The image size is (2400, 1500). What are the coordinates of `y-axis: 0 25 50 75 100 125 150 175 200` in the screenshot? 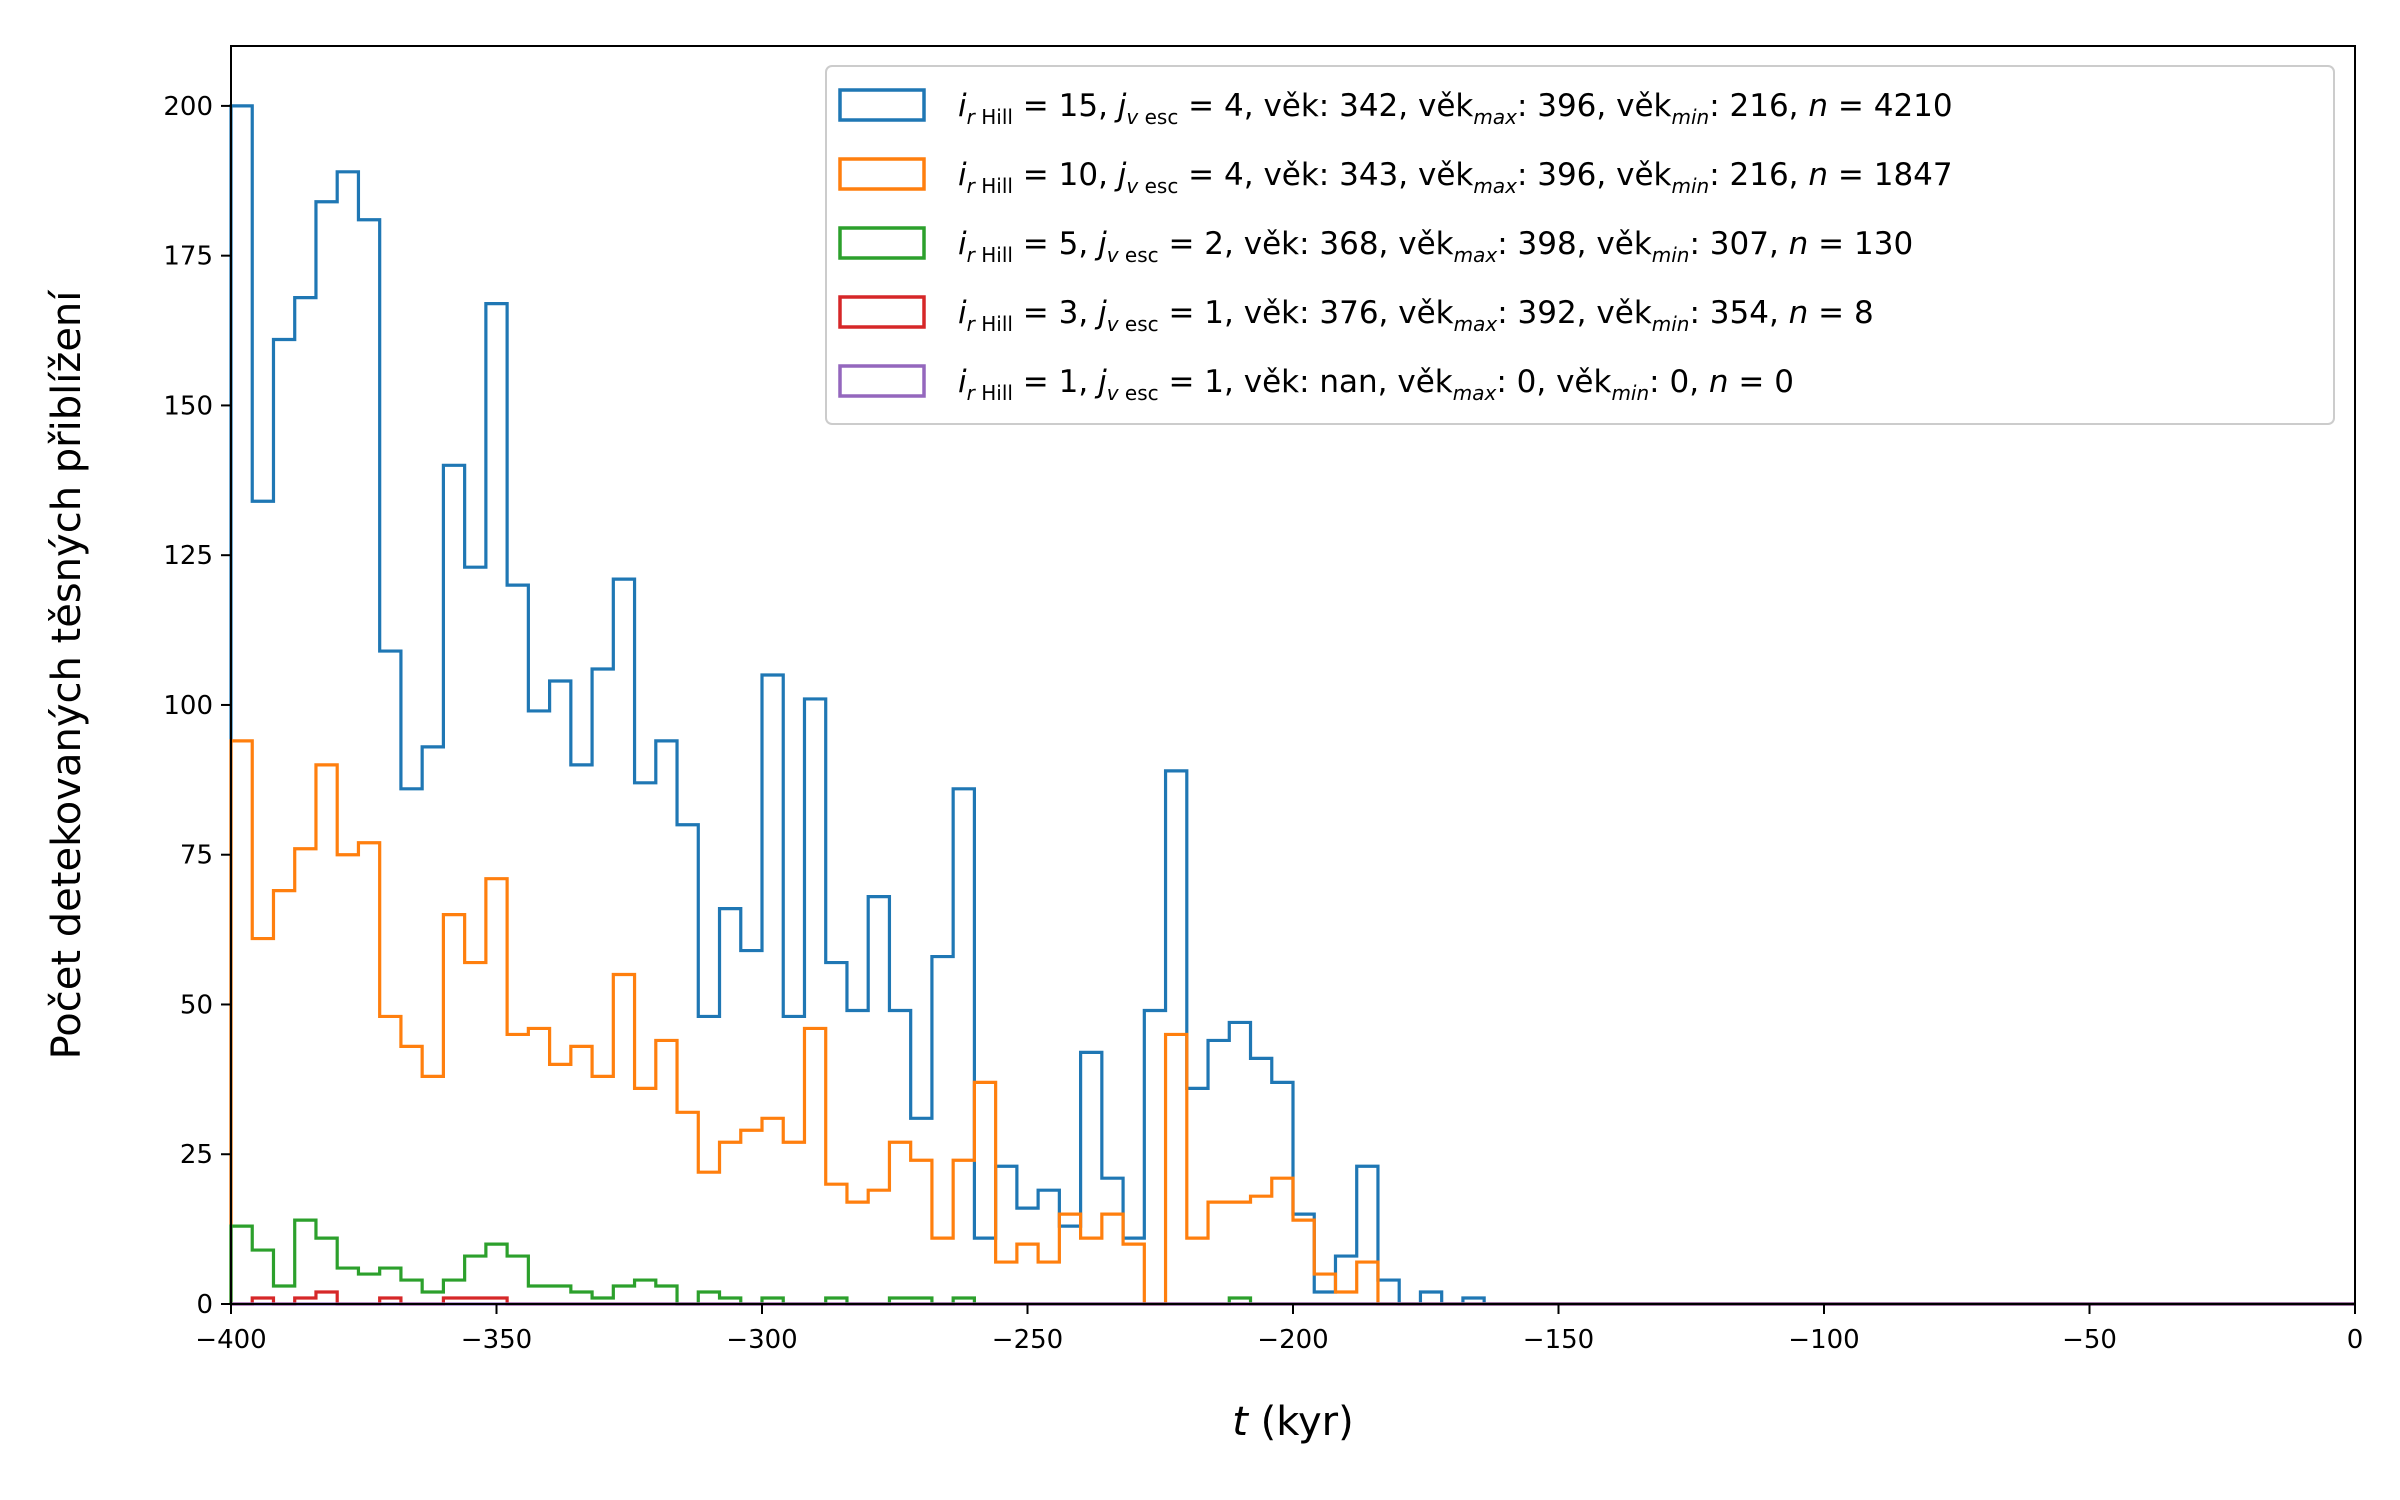 It's located at (197, 706).